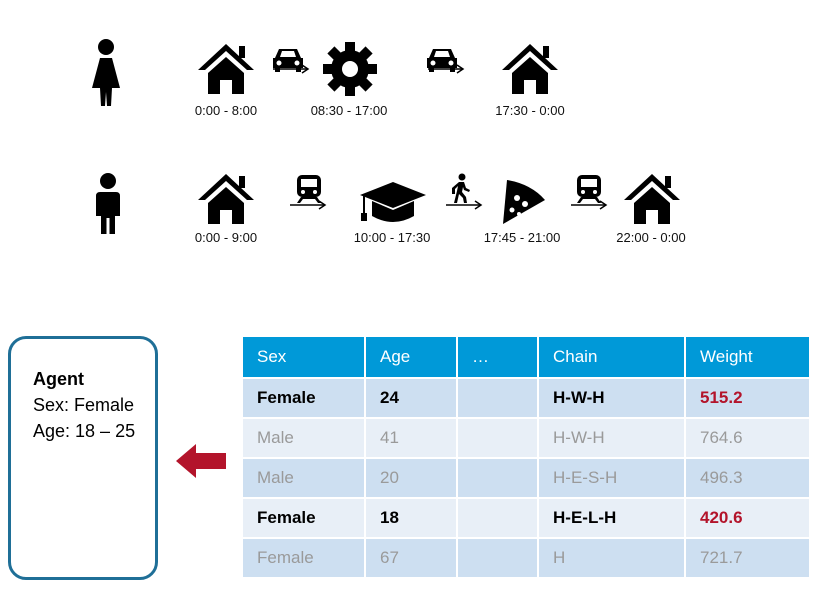 The image size is (833, 616). Describe the element at coordinates (612, 559) in the screenshot. I see `cell-chain: H` at that location.